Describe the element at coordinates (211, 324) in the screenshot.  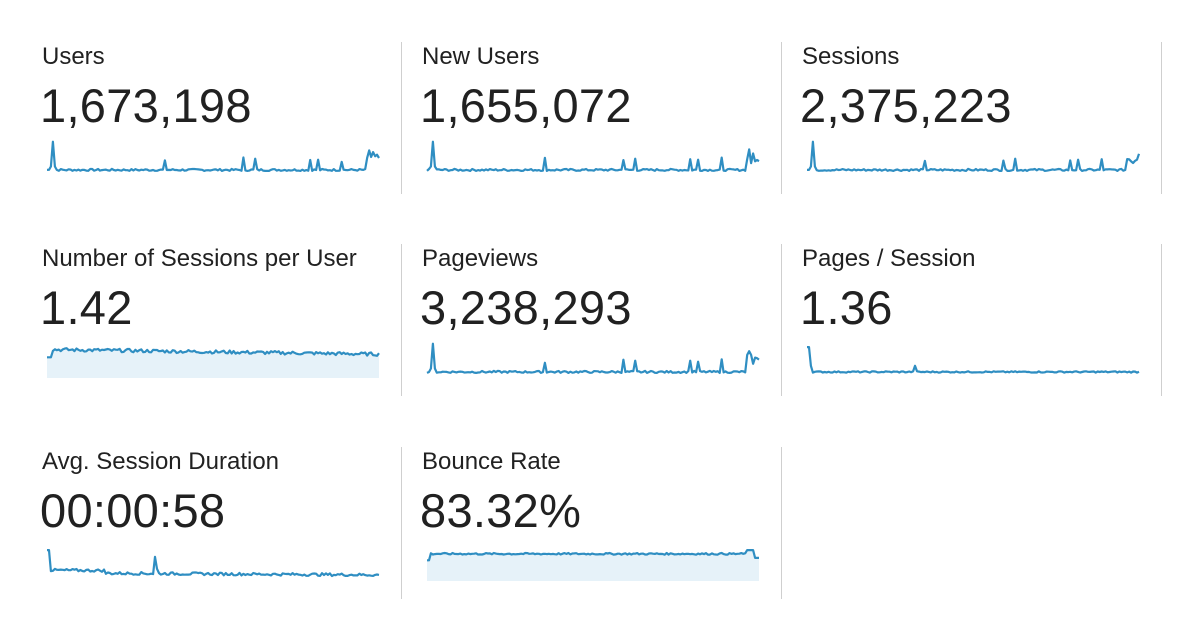
I see `metric-sessions-per-user: Number of Sessions per User 1.42` at that location.